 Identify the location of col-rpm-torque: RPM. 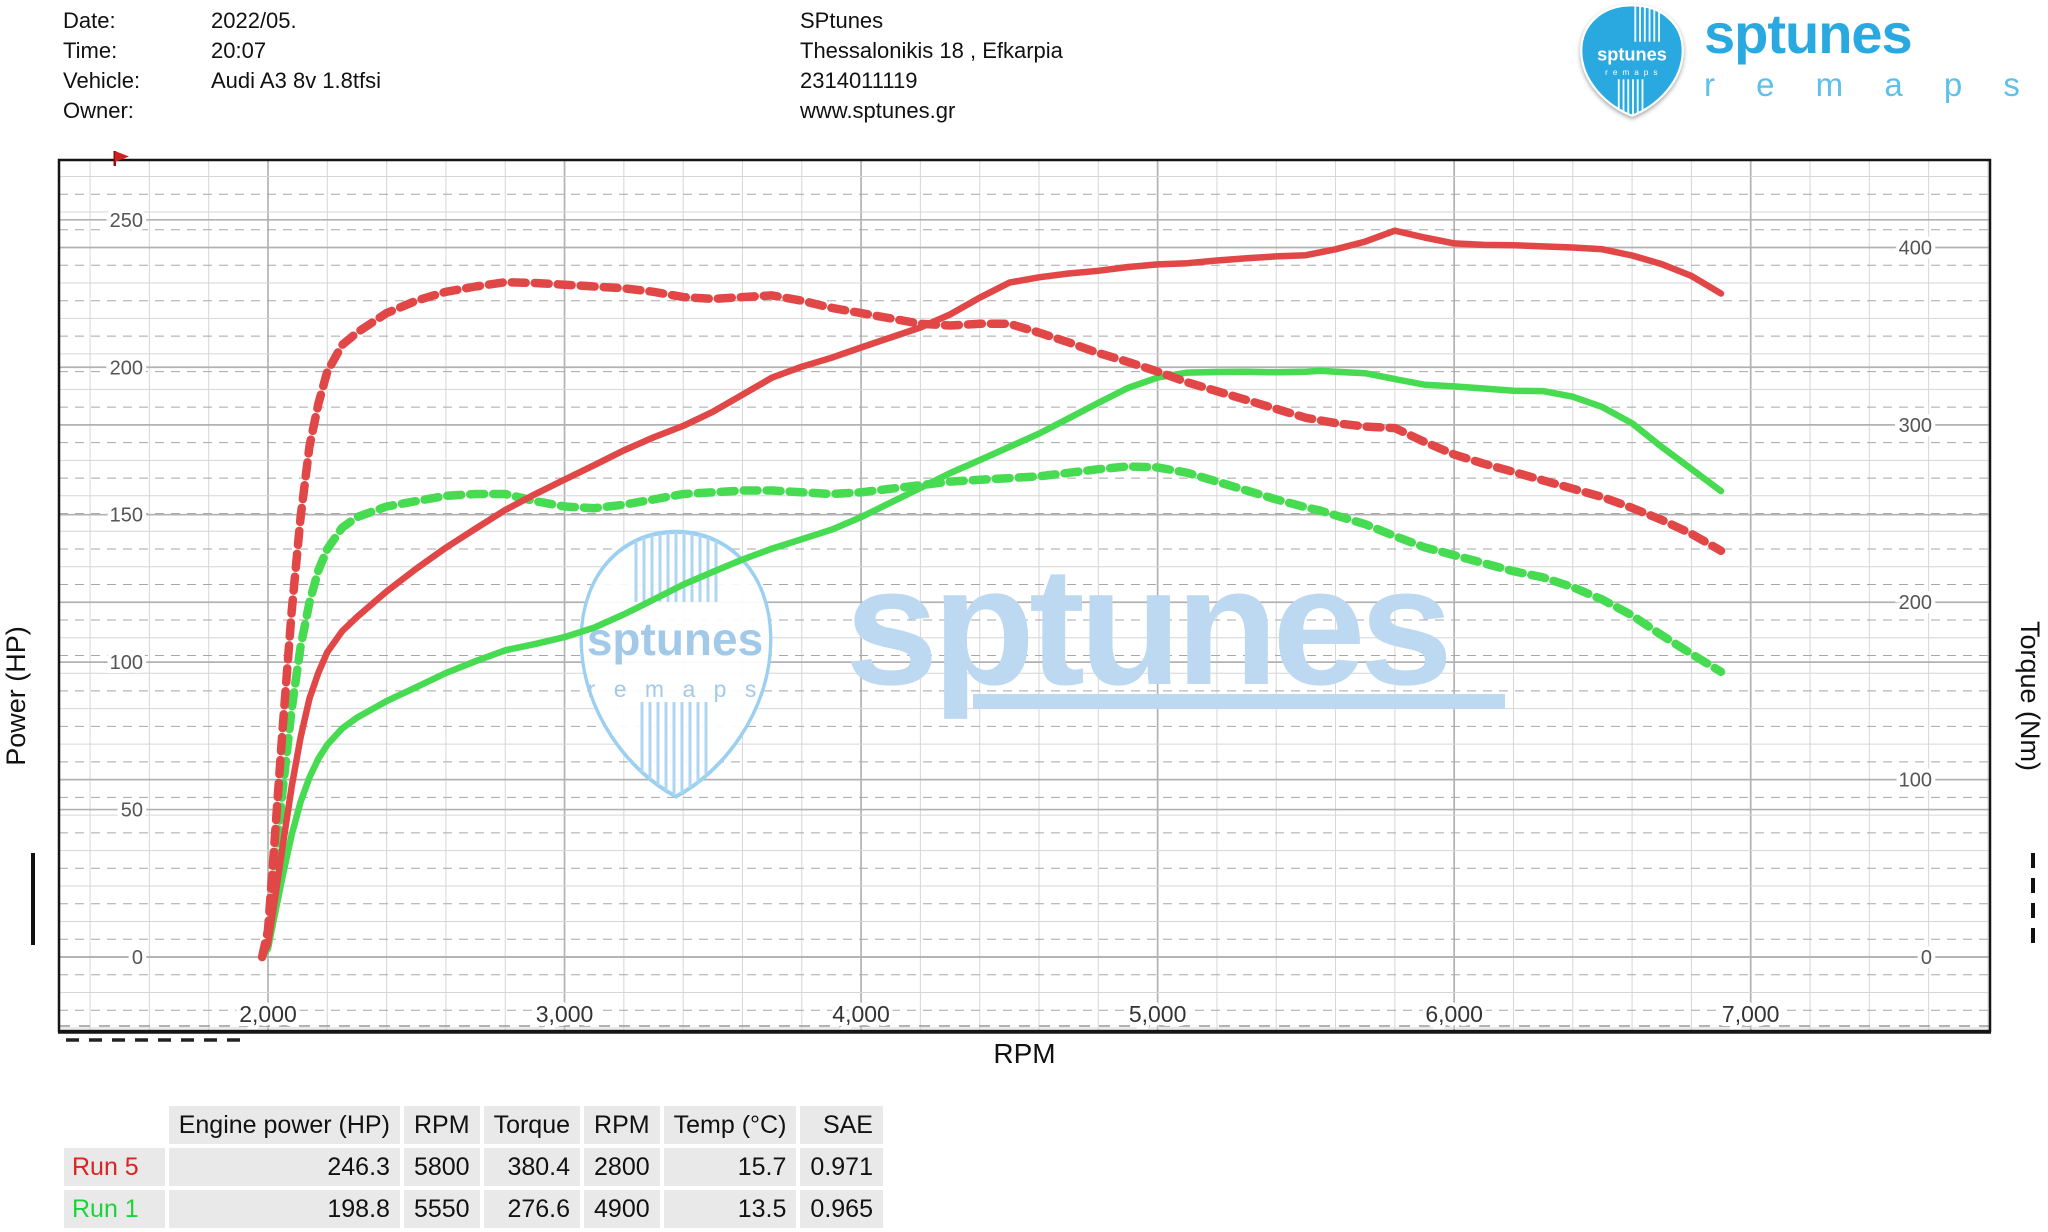
(622, 1125).